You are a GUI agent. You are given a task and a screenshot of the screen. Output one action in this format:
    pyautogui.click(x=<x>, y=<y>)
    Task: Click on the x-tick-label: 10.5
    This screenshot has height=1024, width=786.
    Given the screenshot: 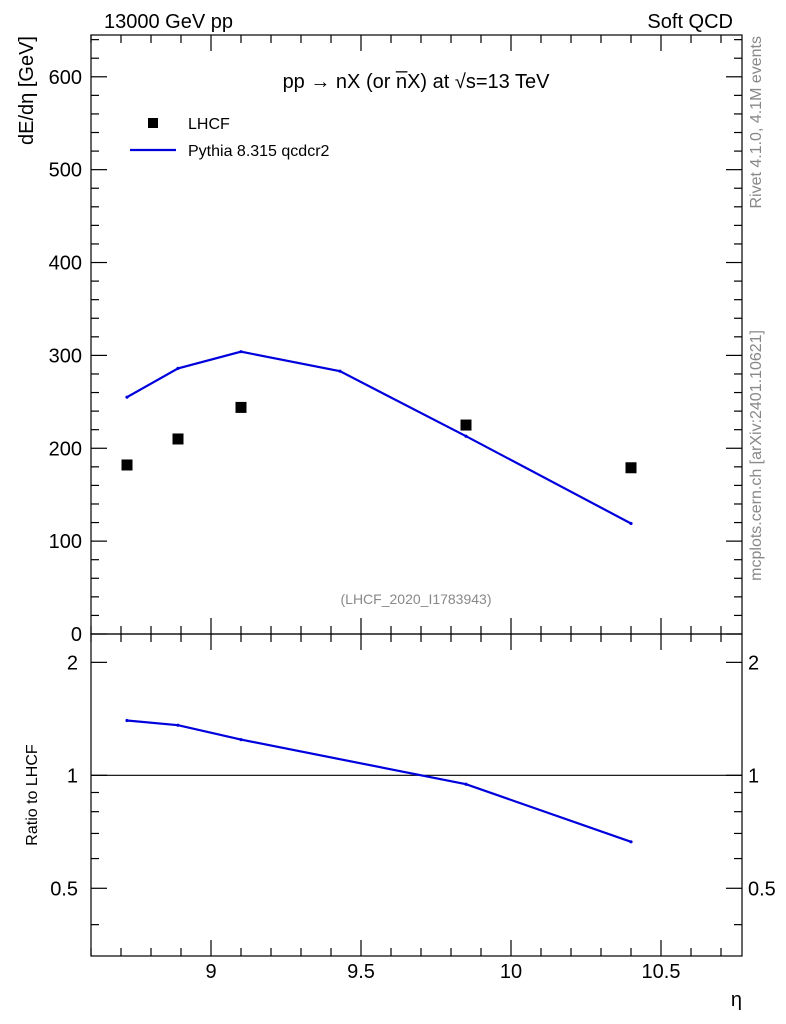 What is the action you would take?
    pyautogui.click(x=661, y=972)
    